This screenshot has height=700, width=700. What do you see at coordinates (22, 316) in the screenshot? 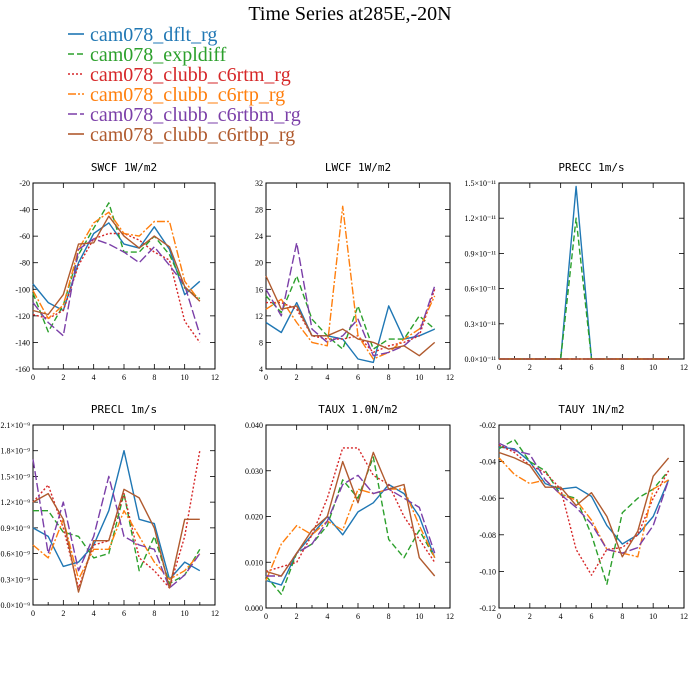
I see `y-tick-label: -120` at bounding box center [22, 316].